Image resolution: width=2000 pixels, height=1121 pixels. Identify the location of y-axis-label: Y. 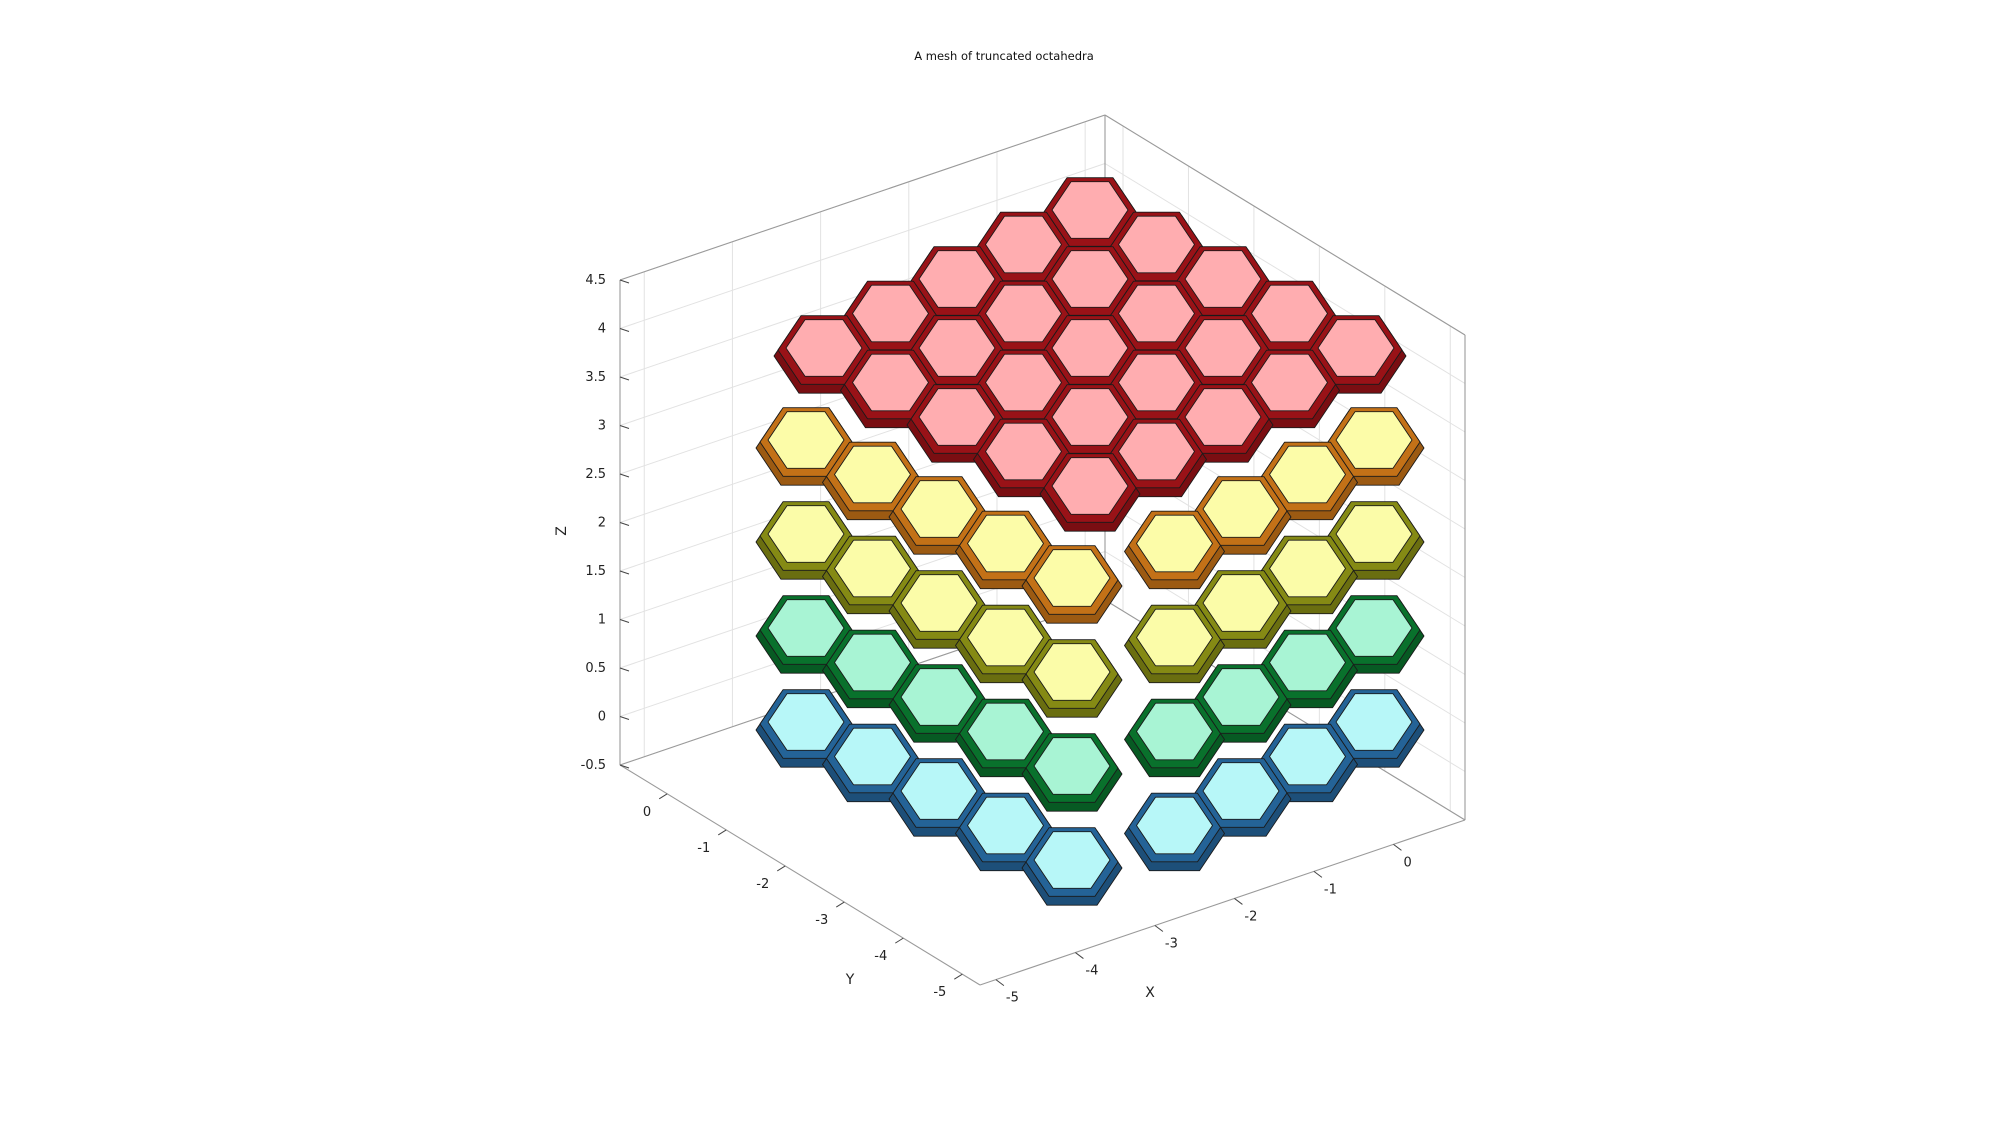
(850, 980).